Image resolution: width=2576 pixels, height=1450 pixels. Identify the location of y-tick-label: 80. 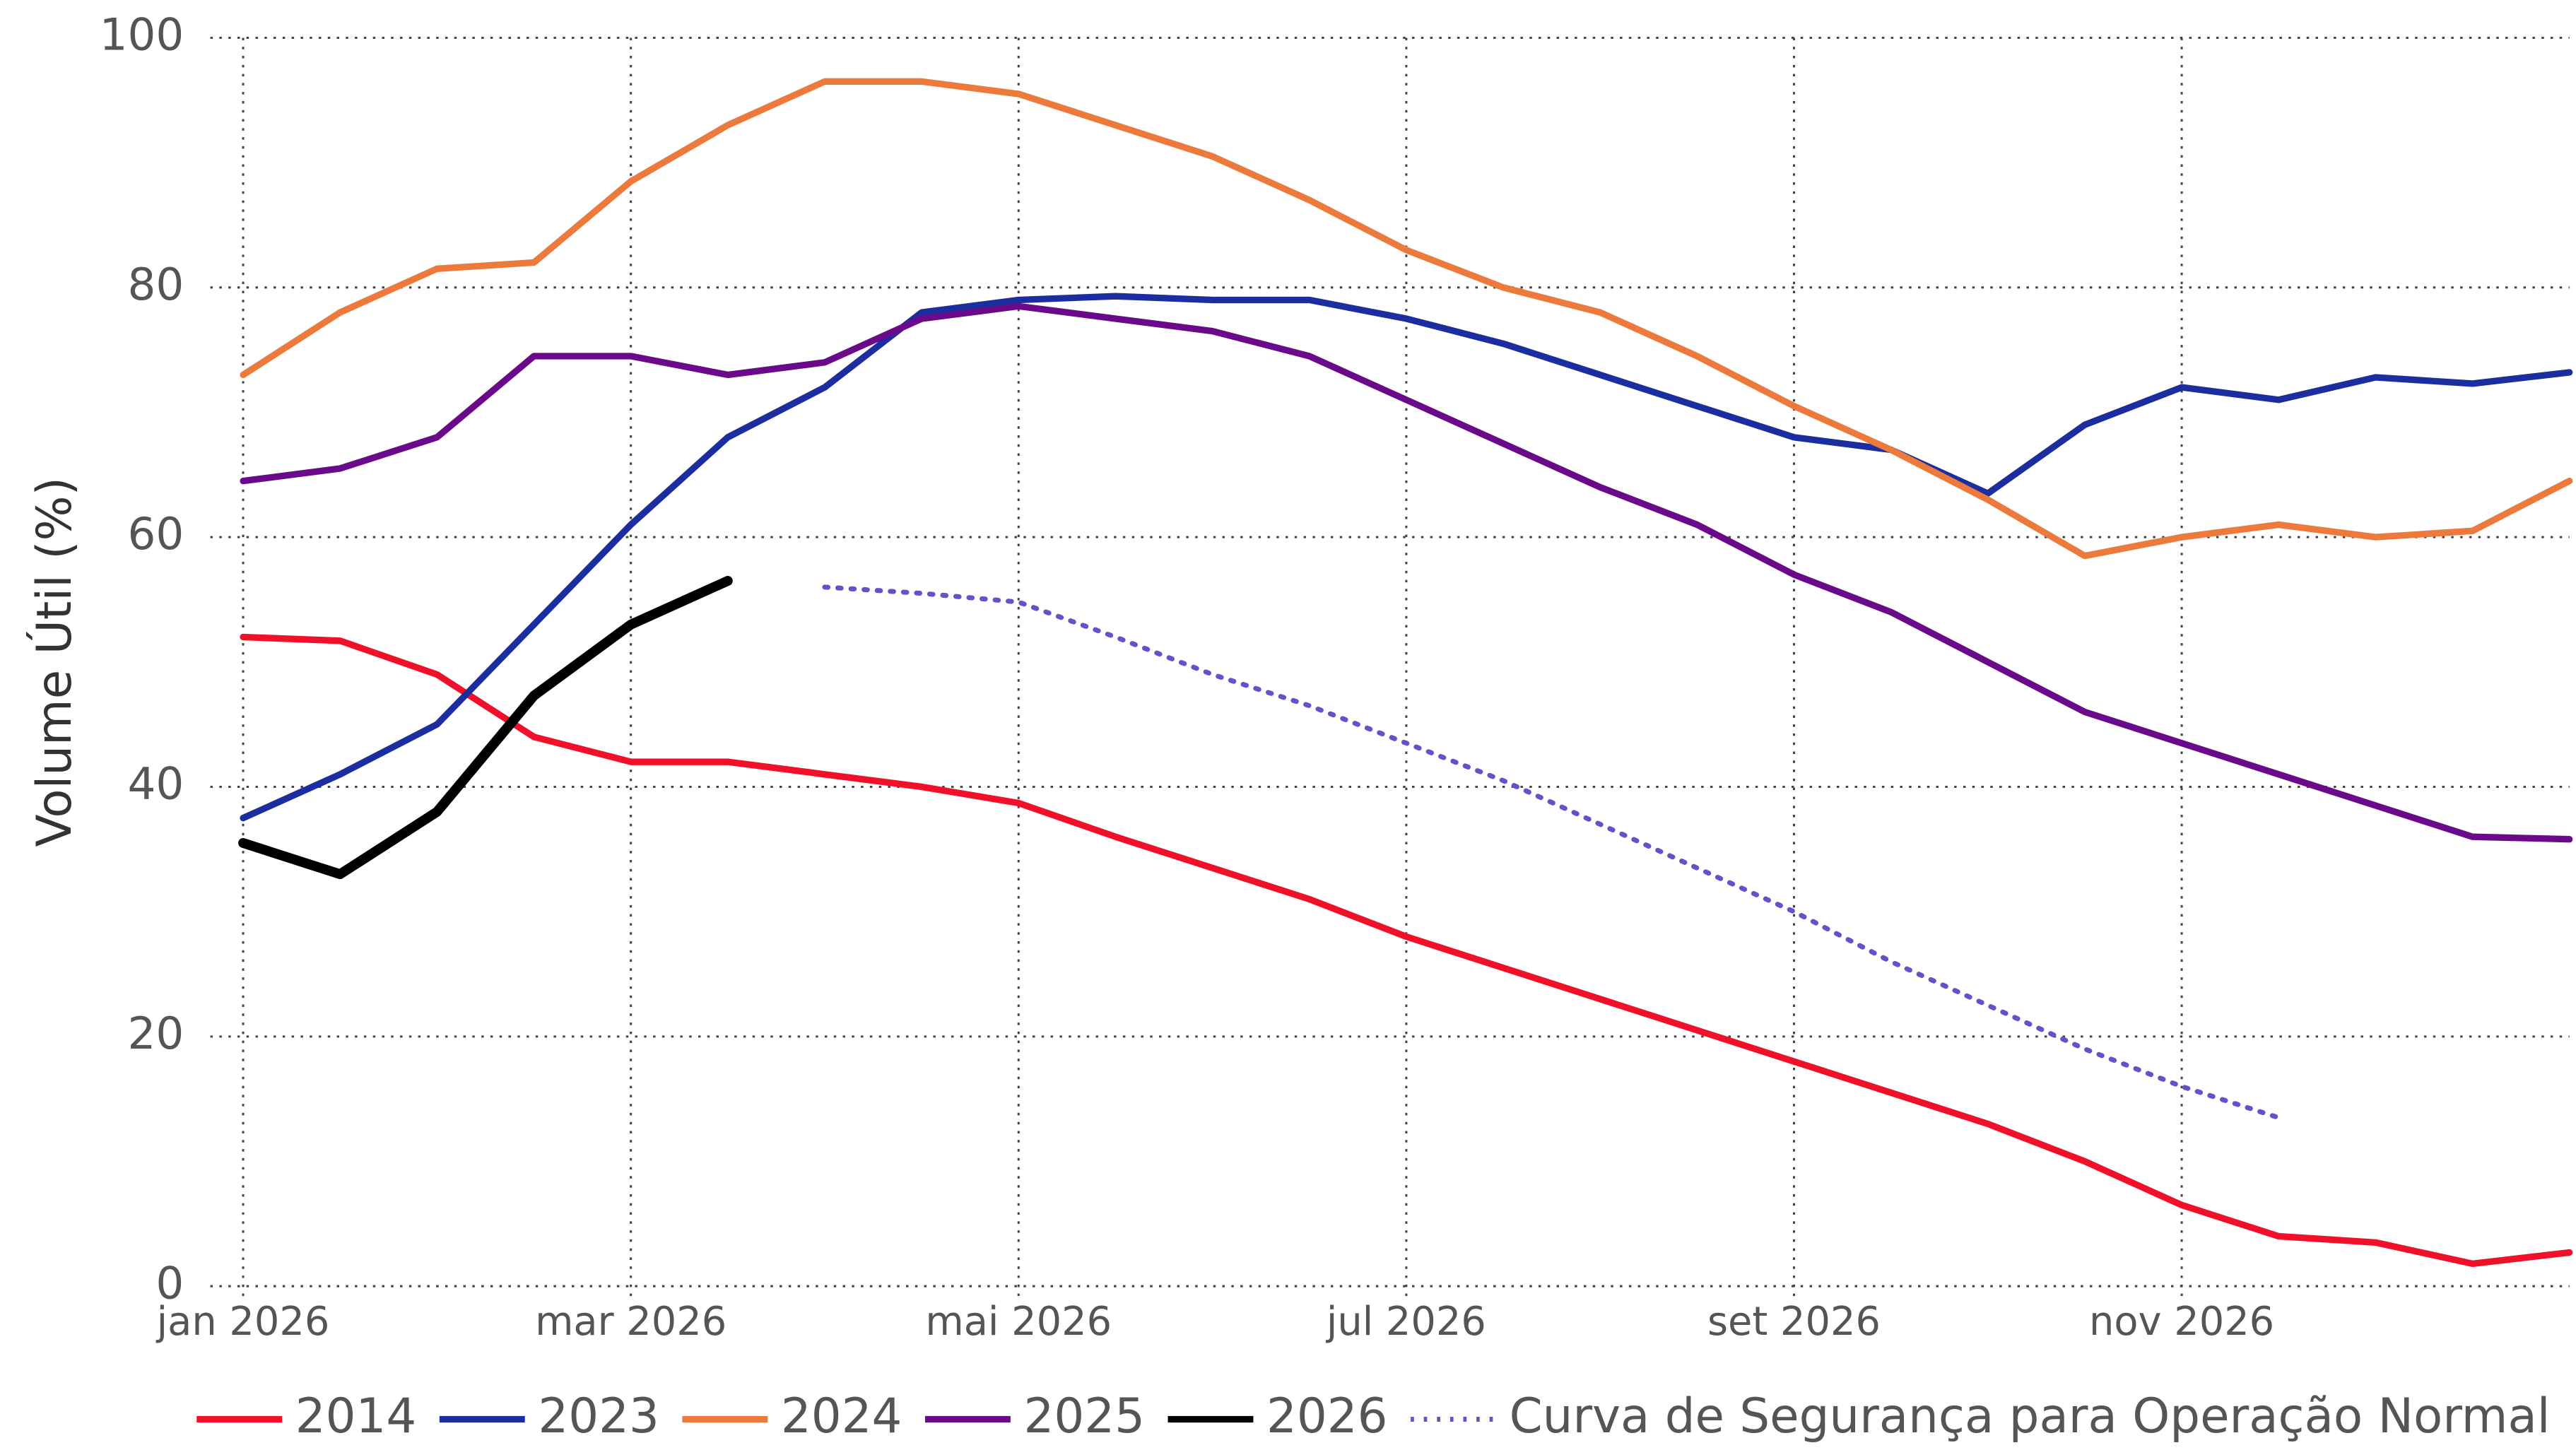
(155, 284).